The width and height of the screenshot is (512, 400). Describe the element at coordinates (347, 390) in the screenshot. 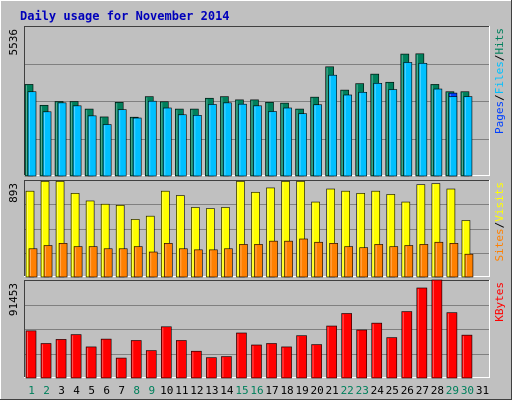

I see `day-label: 22` at that location.